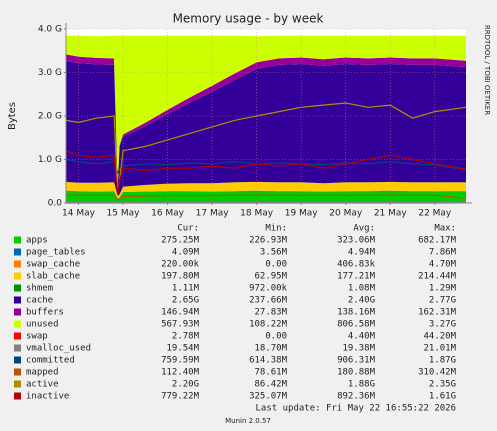  Describe the element at coordinates (439, 337) in the screenshot. I see `legend-stat: 44.20M` at that location.